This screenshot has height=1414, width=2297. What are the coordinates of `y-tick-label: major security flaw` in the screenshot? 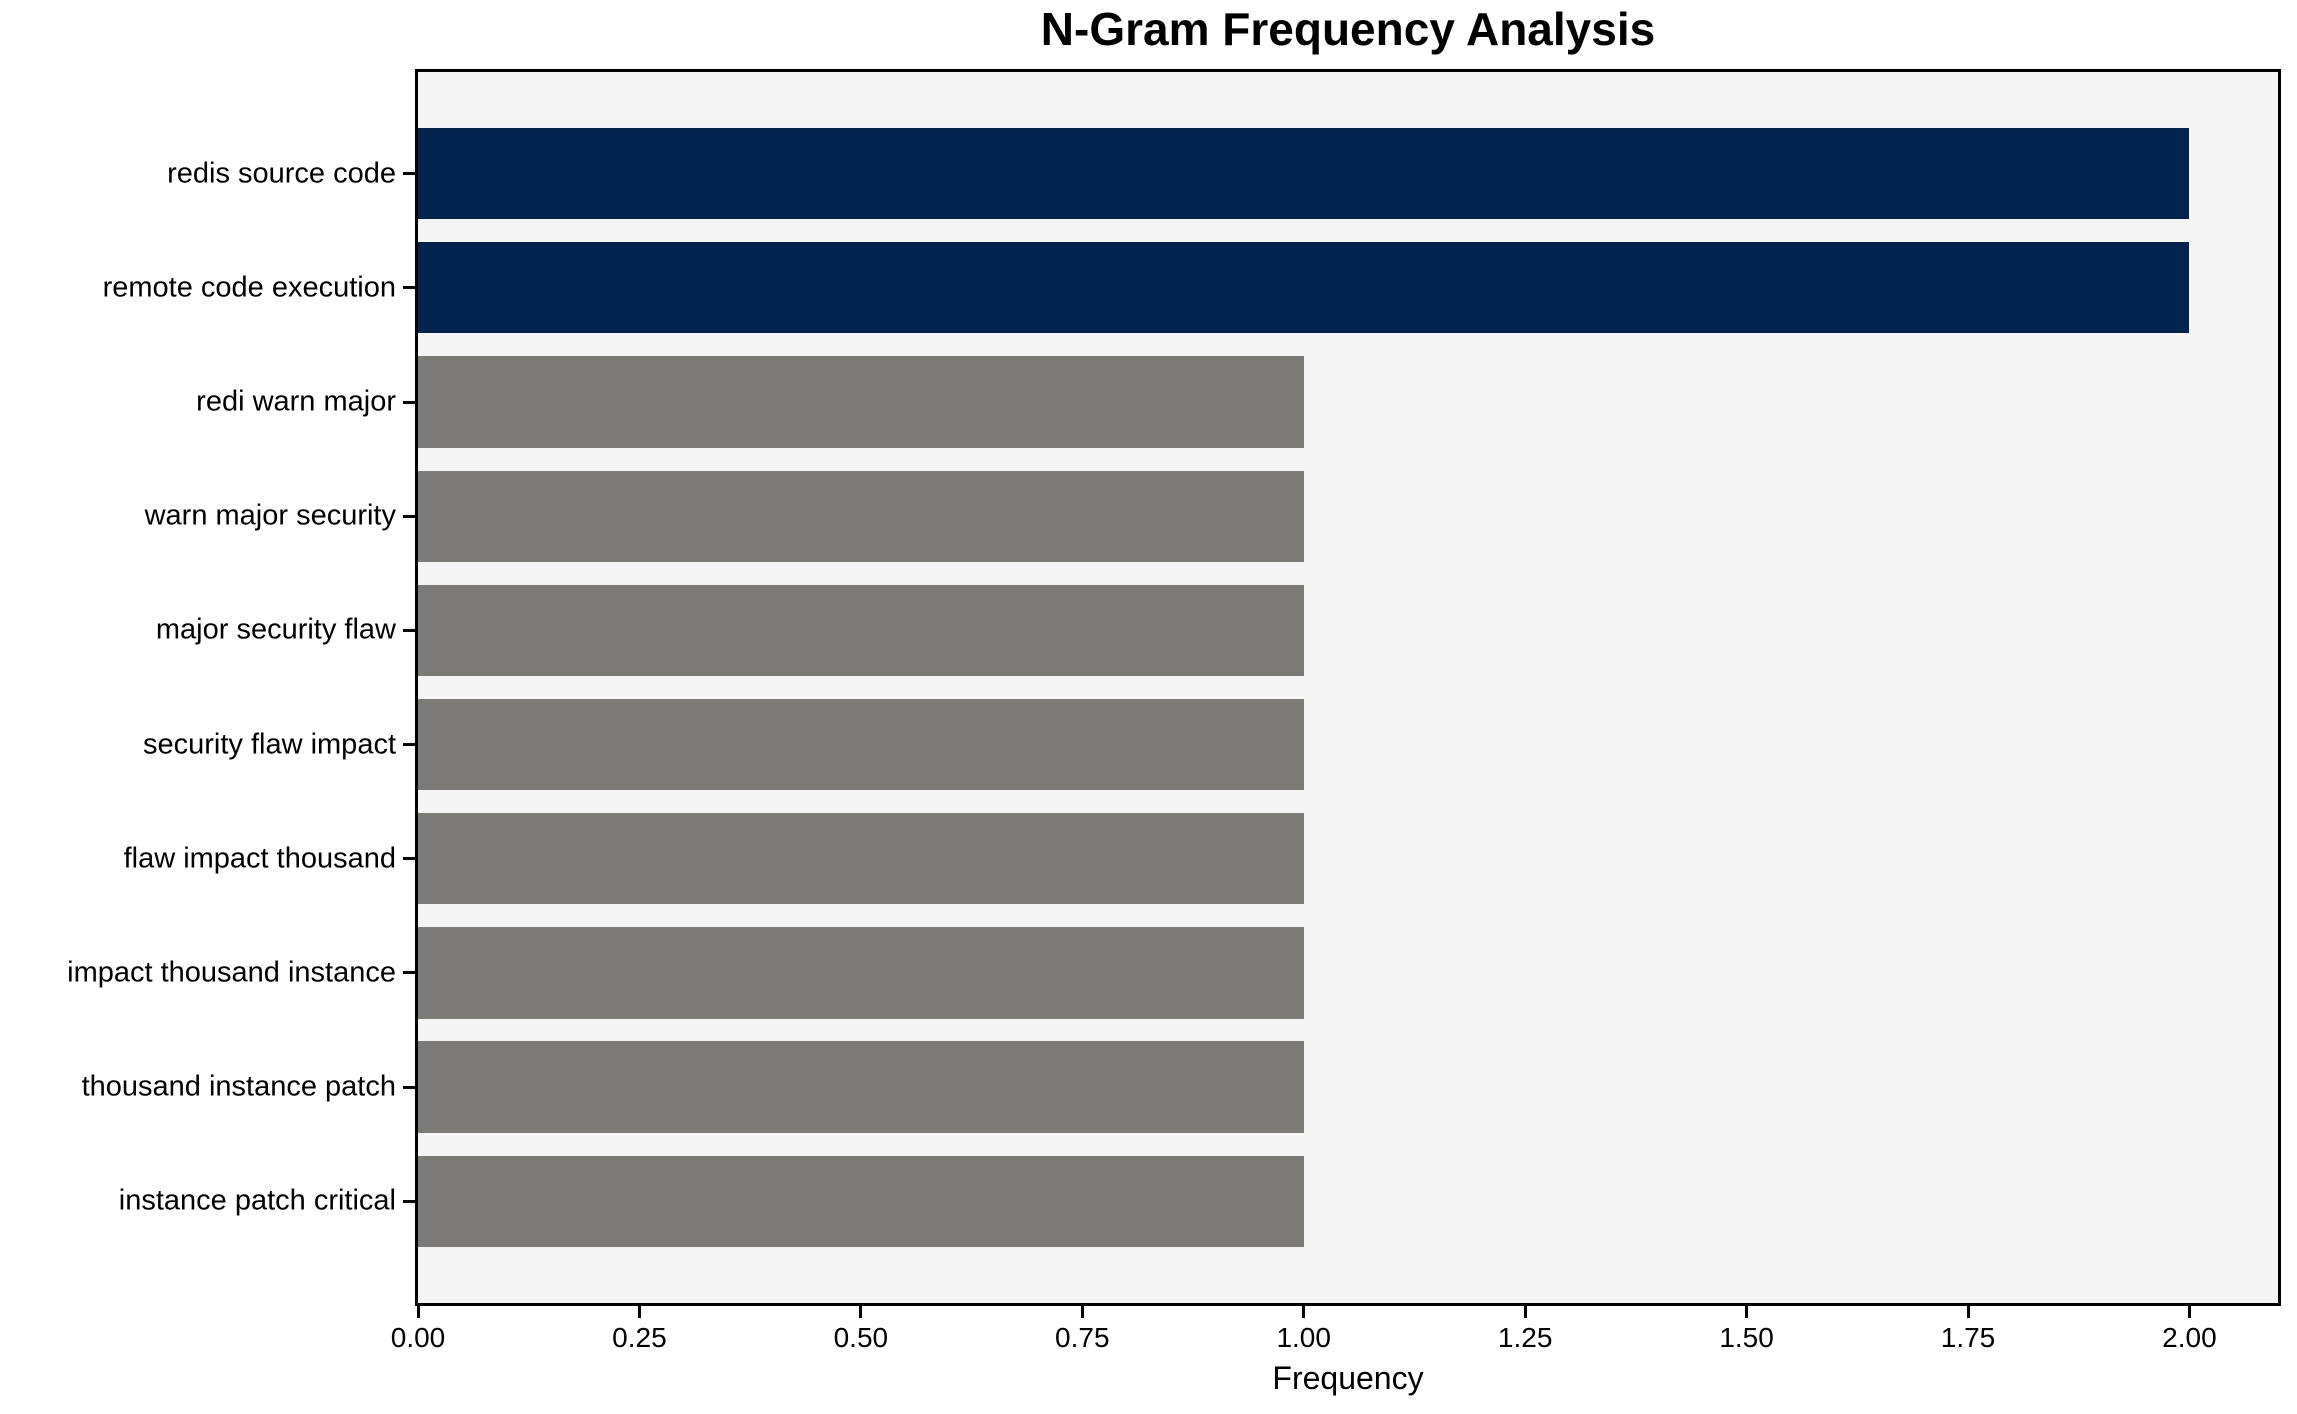 It's located at (275, 629).